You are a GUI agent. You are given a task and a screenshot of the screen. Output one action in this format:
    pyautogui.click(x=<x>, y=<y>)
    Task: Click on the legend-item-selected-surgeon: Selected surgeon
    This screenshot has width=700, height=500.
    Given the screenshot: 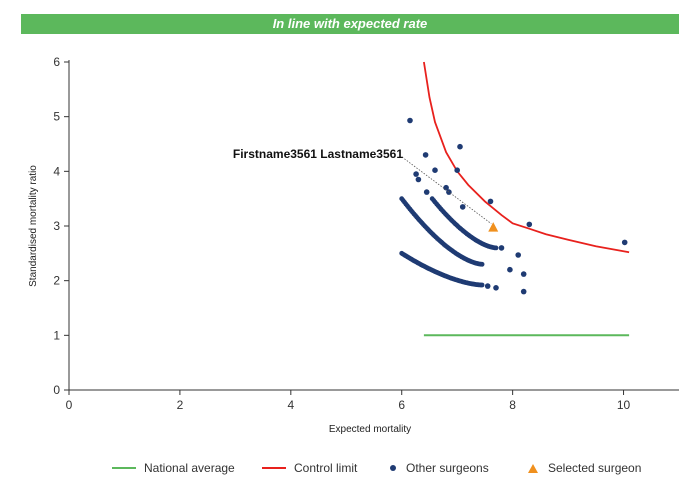 What is the action you would take?
    pyautogui.click(x=584, y=468)
    